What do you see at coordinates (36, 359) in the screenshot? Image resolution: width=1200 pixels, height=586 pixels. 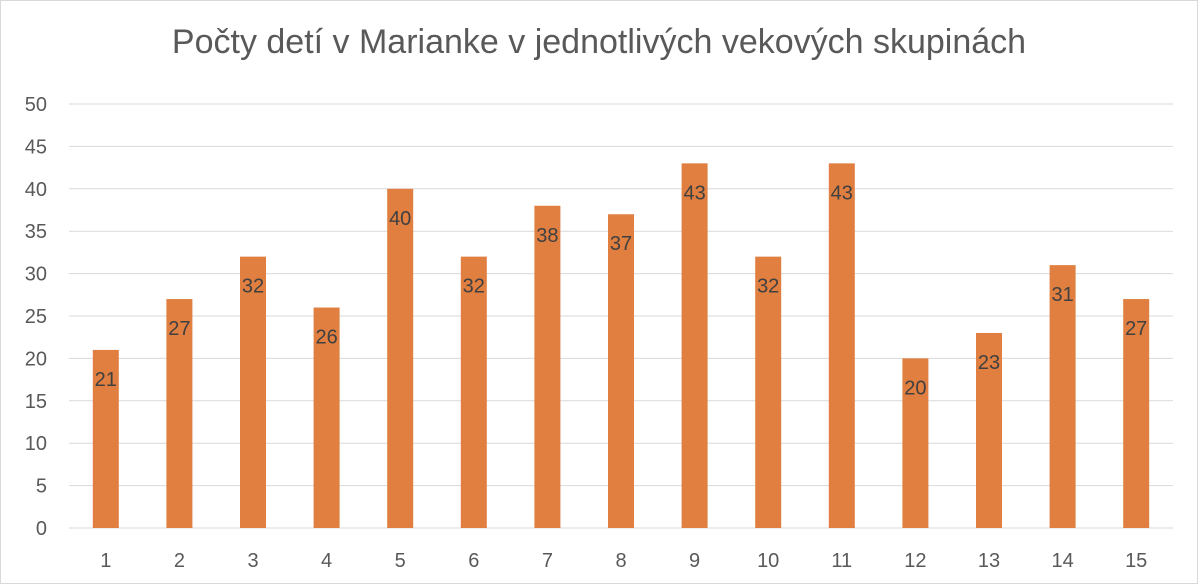 I see `y-tick-label: 20` at bounding box center [36, 359].